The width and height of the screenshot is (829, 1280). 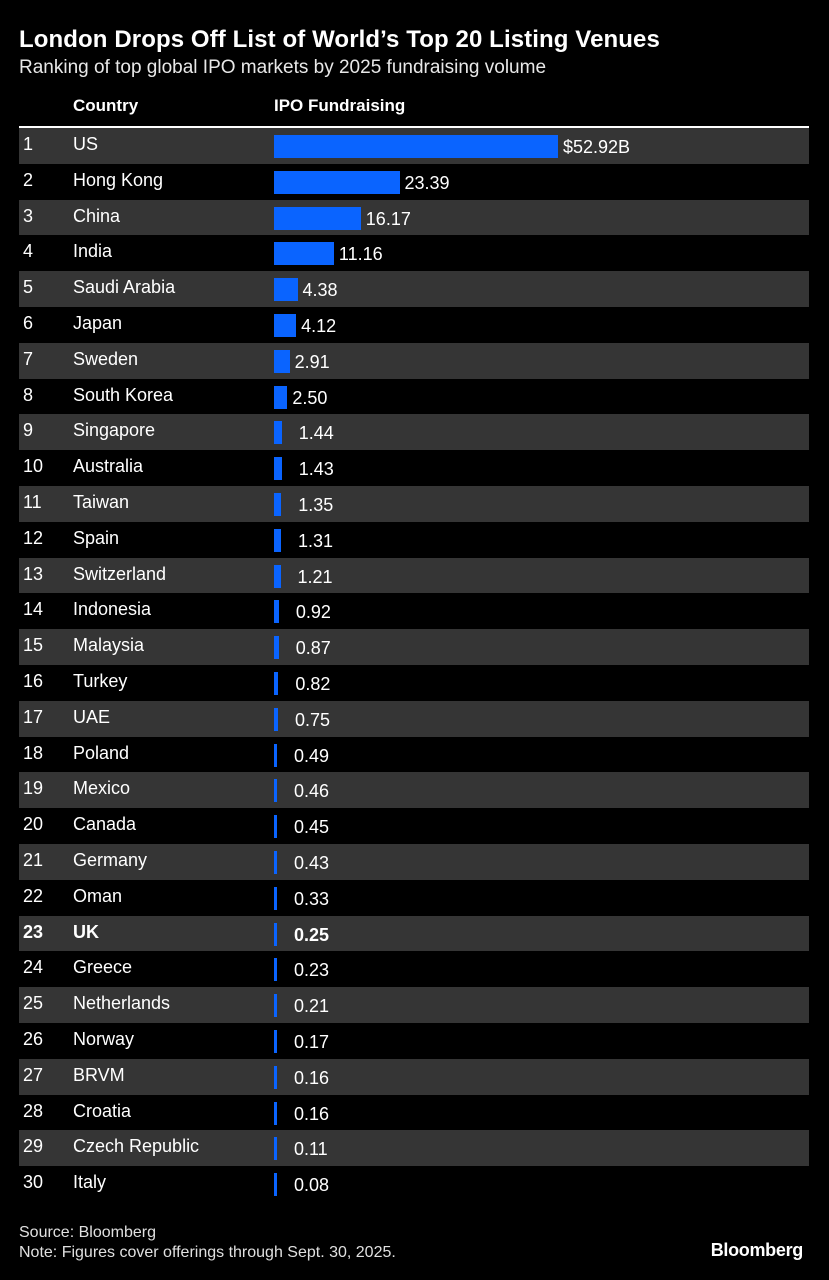 What do you see at coordinates (28, 215) in the screenshot?
I see `rank-label: 3` at bounding box center [28, 215].